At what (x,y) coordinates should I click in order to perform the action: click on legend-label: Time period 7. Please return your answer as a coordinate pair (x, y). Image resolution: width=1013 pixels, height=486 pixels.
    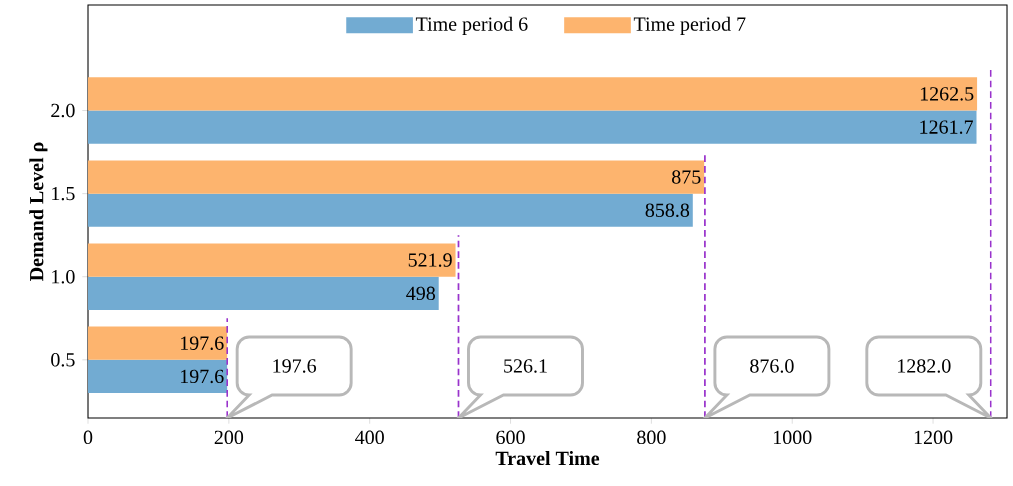
    Looking at the image, I should click on (689, 25).